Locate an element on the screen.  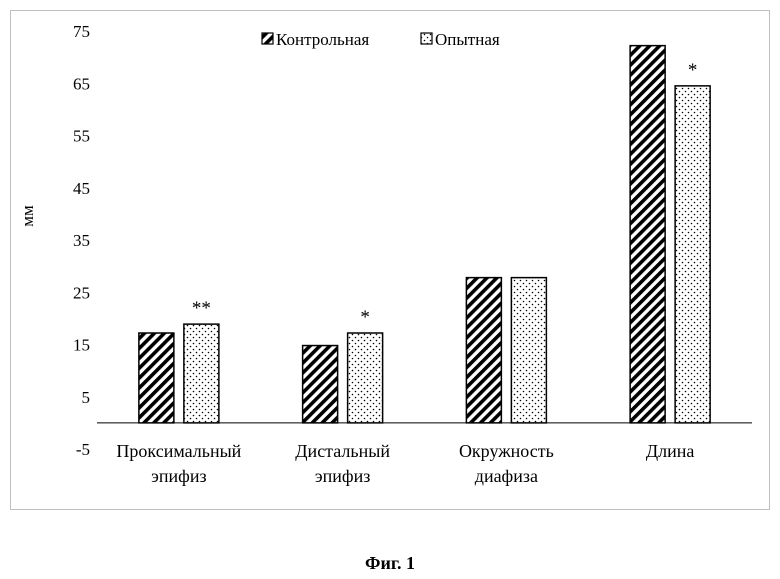
y-tick-label: 75 is located at coordinates (81, 31).